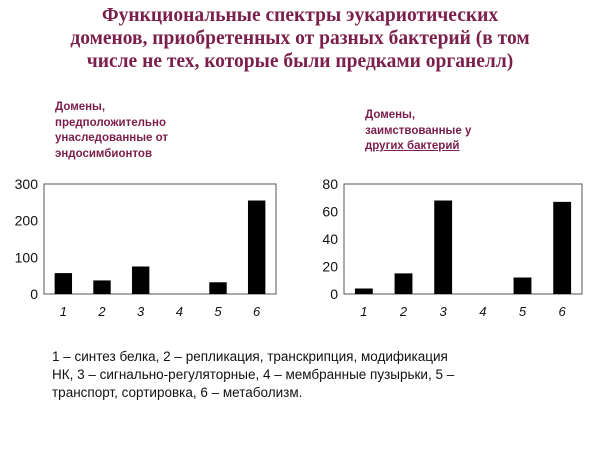 The width and height of the screenshot is (600, 450). What do you see at coordinates (330, 212) in the screenshot?
I see `y-tick-label: 60` at bounding box center [330, 212].